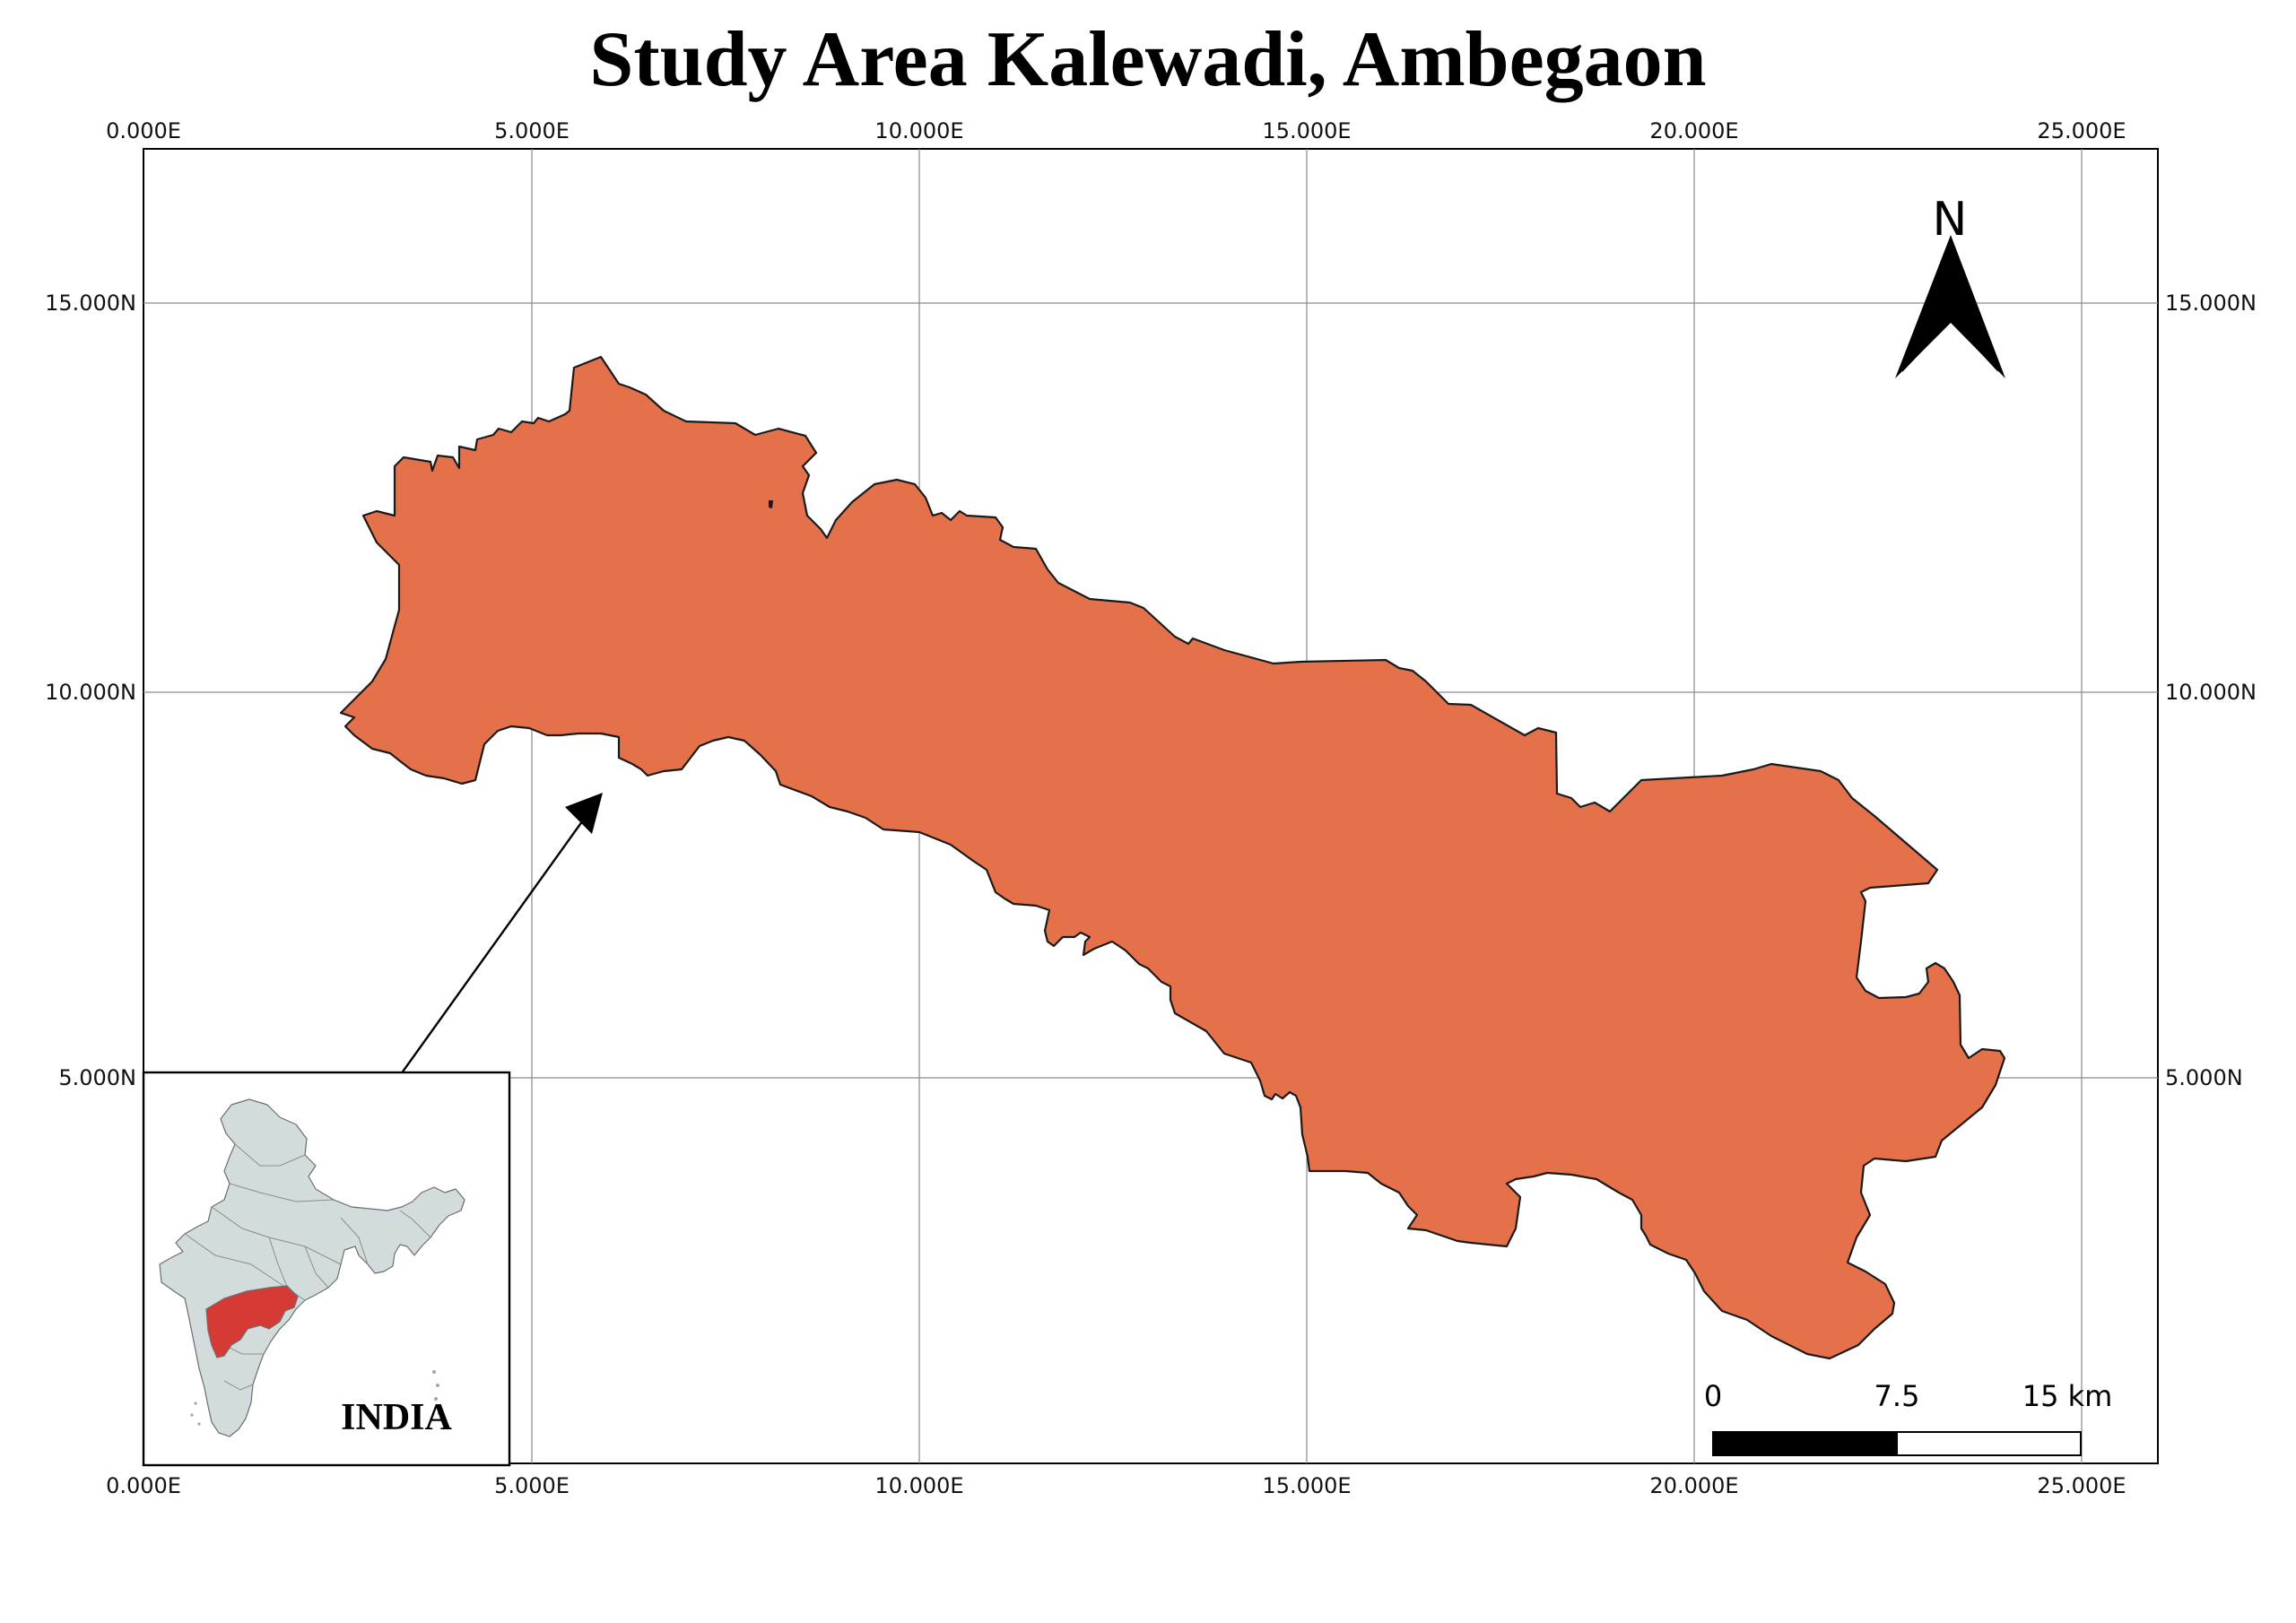 The width and height of the screenshot is (2296, 1623). Describe the element at coordinates (1713, 1396) in the screenshot. I see `scale-label-0: 0` at that location.